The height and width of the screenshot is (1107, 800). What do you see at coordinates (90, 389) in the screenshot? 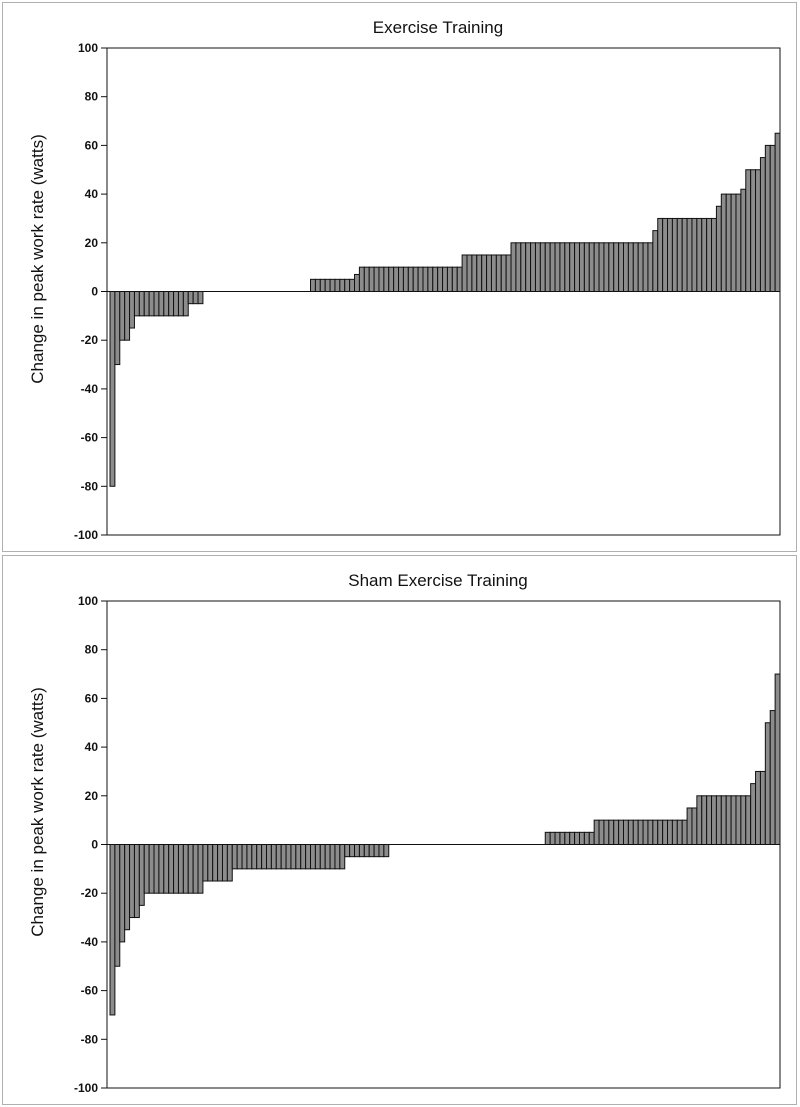
I see `y-tick-label: -40` at bounding box center [90, 389].